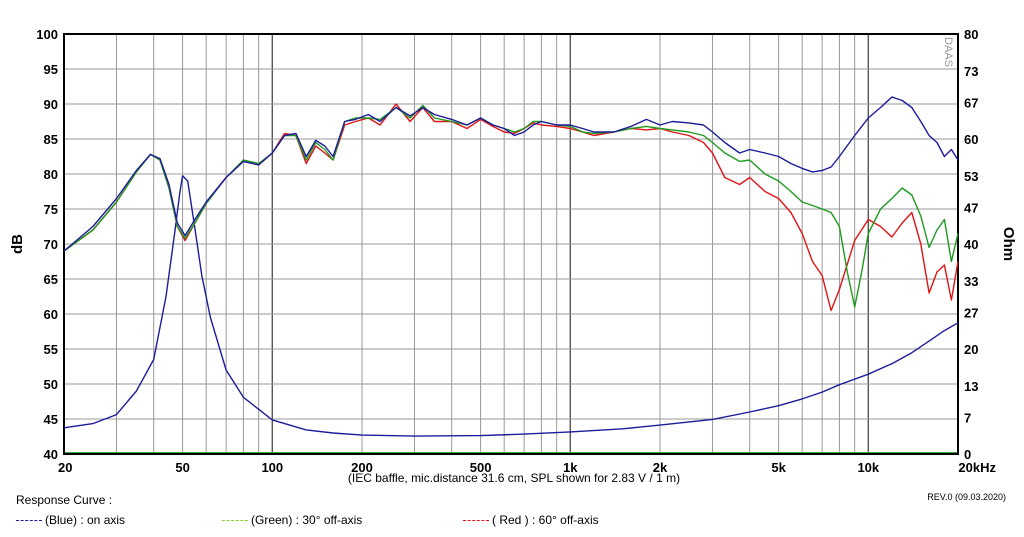 The height and width of the screenshot is (537, 1024). I want to click on y-tick-label-left: 90, so click(51, 104).